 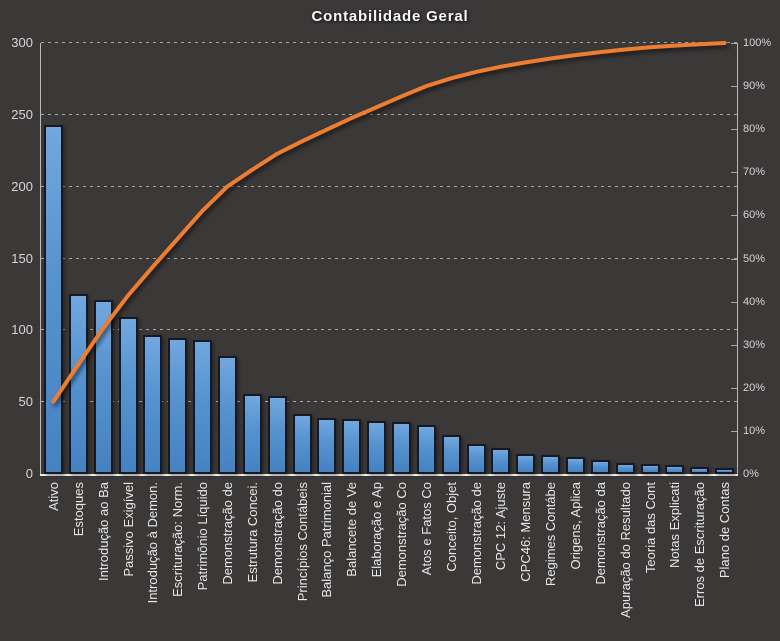 I want to click on y-axis-label-left: 200, so click(x=22, y=186).